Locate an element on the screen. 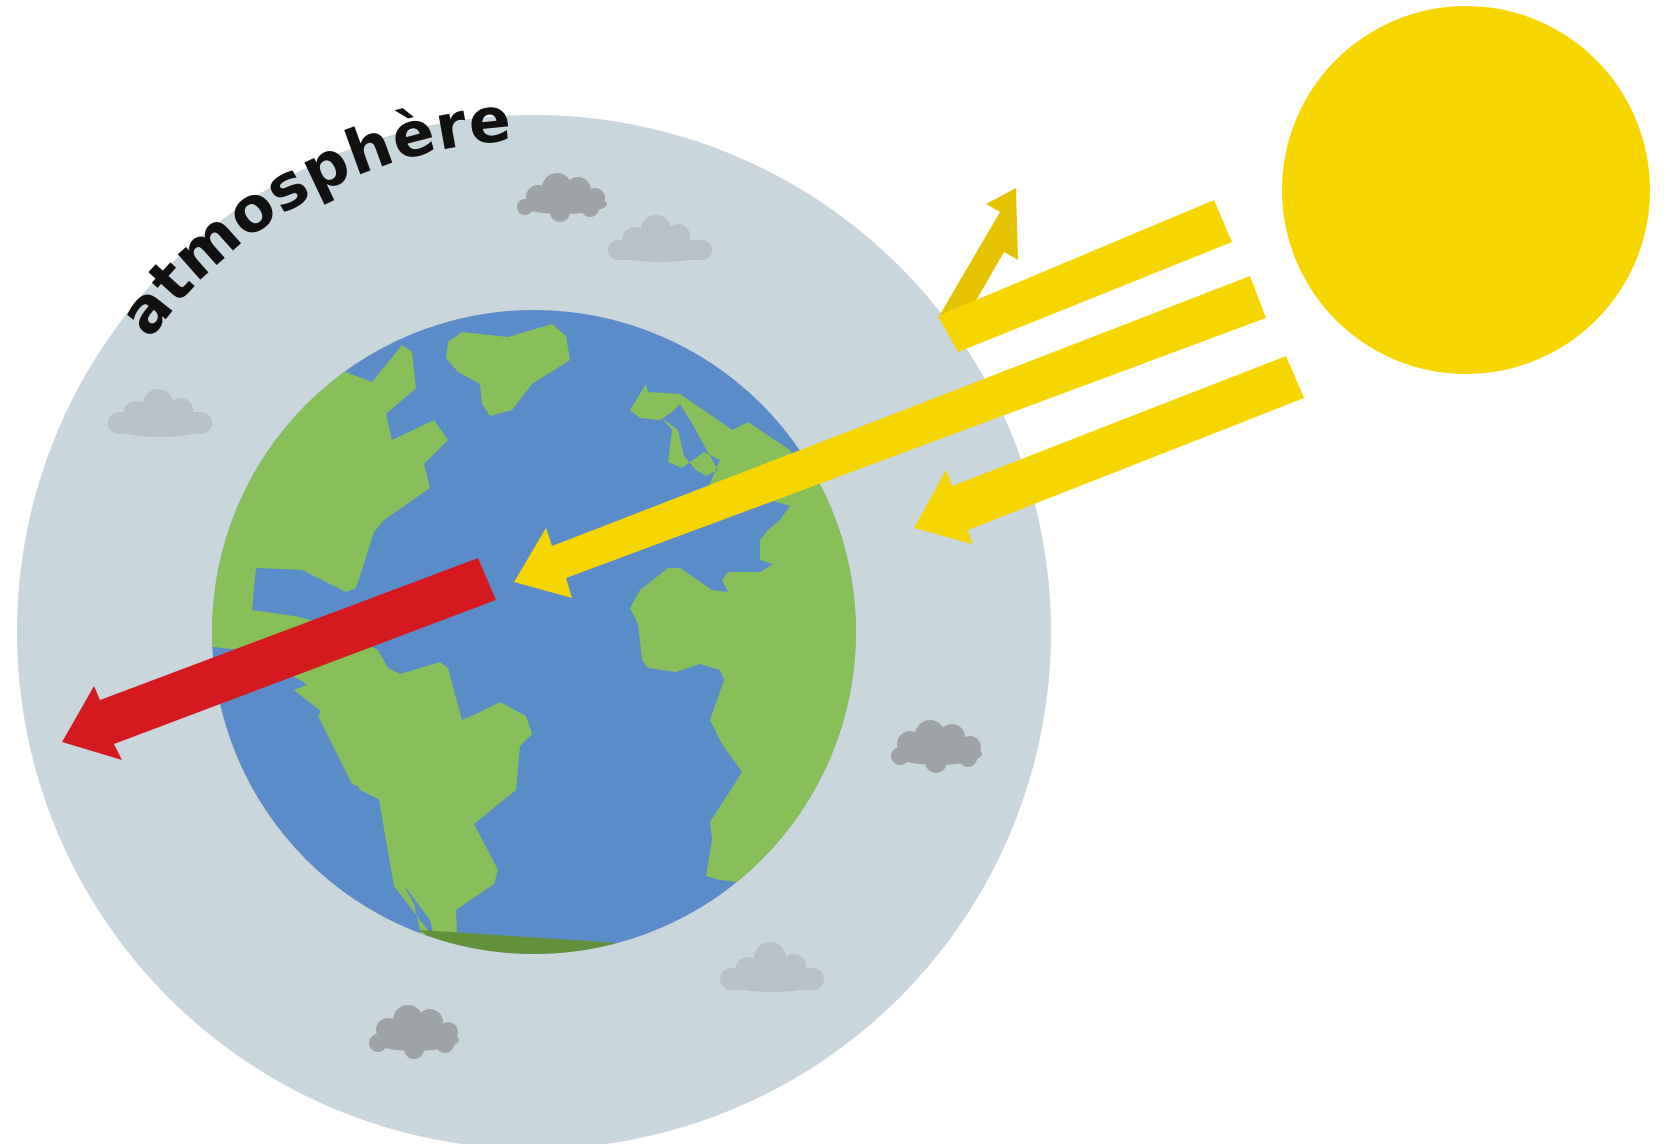 The height and width of the screenshot is (1144, 1670). sun is located at coordinates (1466, 190).